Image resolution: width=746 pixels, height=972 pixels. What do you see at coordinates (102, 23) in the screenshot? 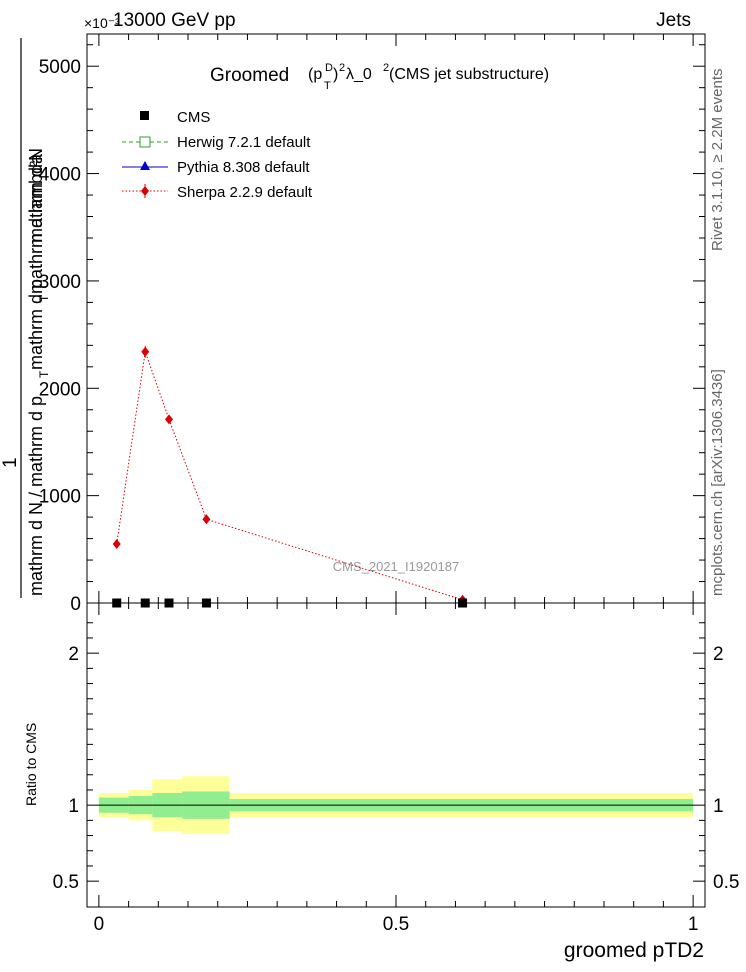
I see `axis-exponent-label: ×10⁻³` at bounding box center [102, 23].